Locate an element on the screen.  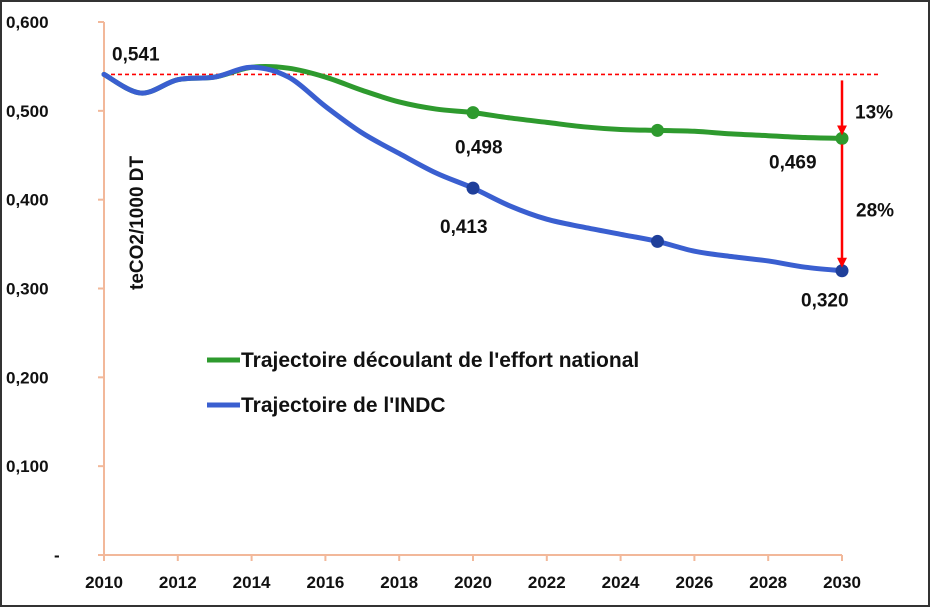
data-labels: 0,498 0,469 0,413 0,320 is located at coordinates (644, 225).